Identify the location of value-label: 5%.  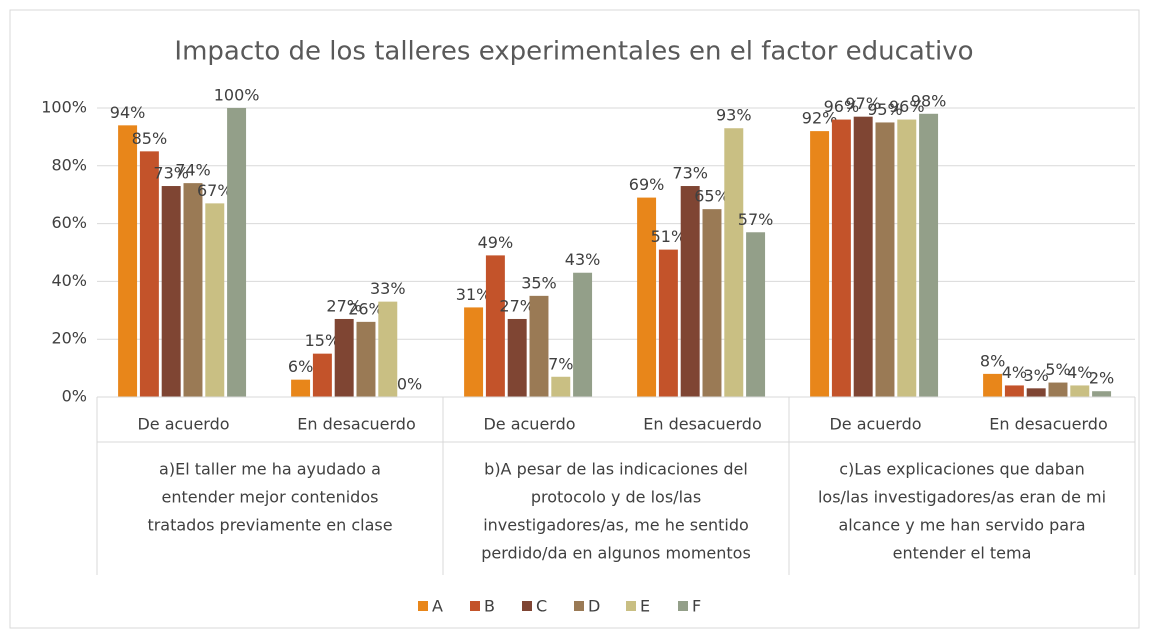
(1057, 369).